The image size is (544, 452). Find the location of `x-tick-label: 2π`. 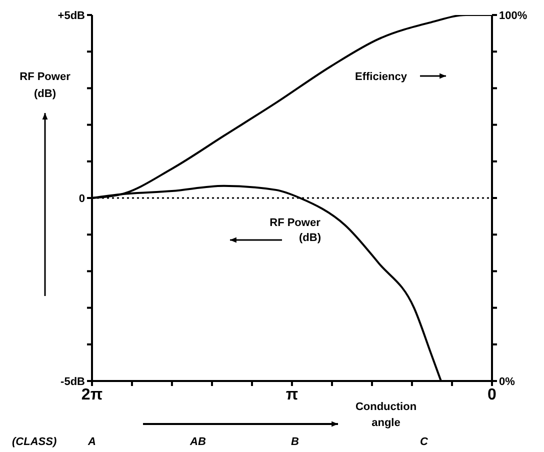

x-tick-label: 2π is located at coordinates (92, 395).